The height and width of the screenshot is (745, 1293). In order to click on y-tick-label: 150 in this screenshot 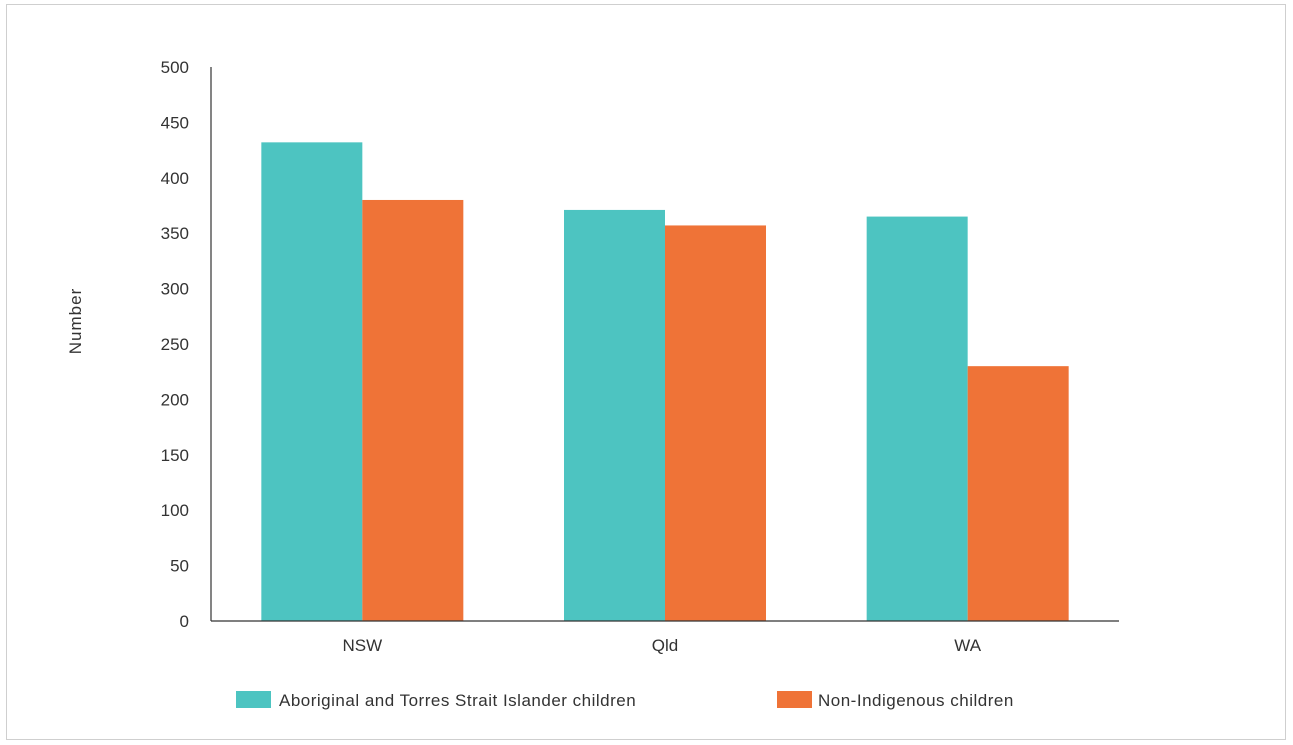, I will do `click(175, 455)`.